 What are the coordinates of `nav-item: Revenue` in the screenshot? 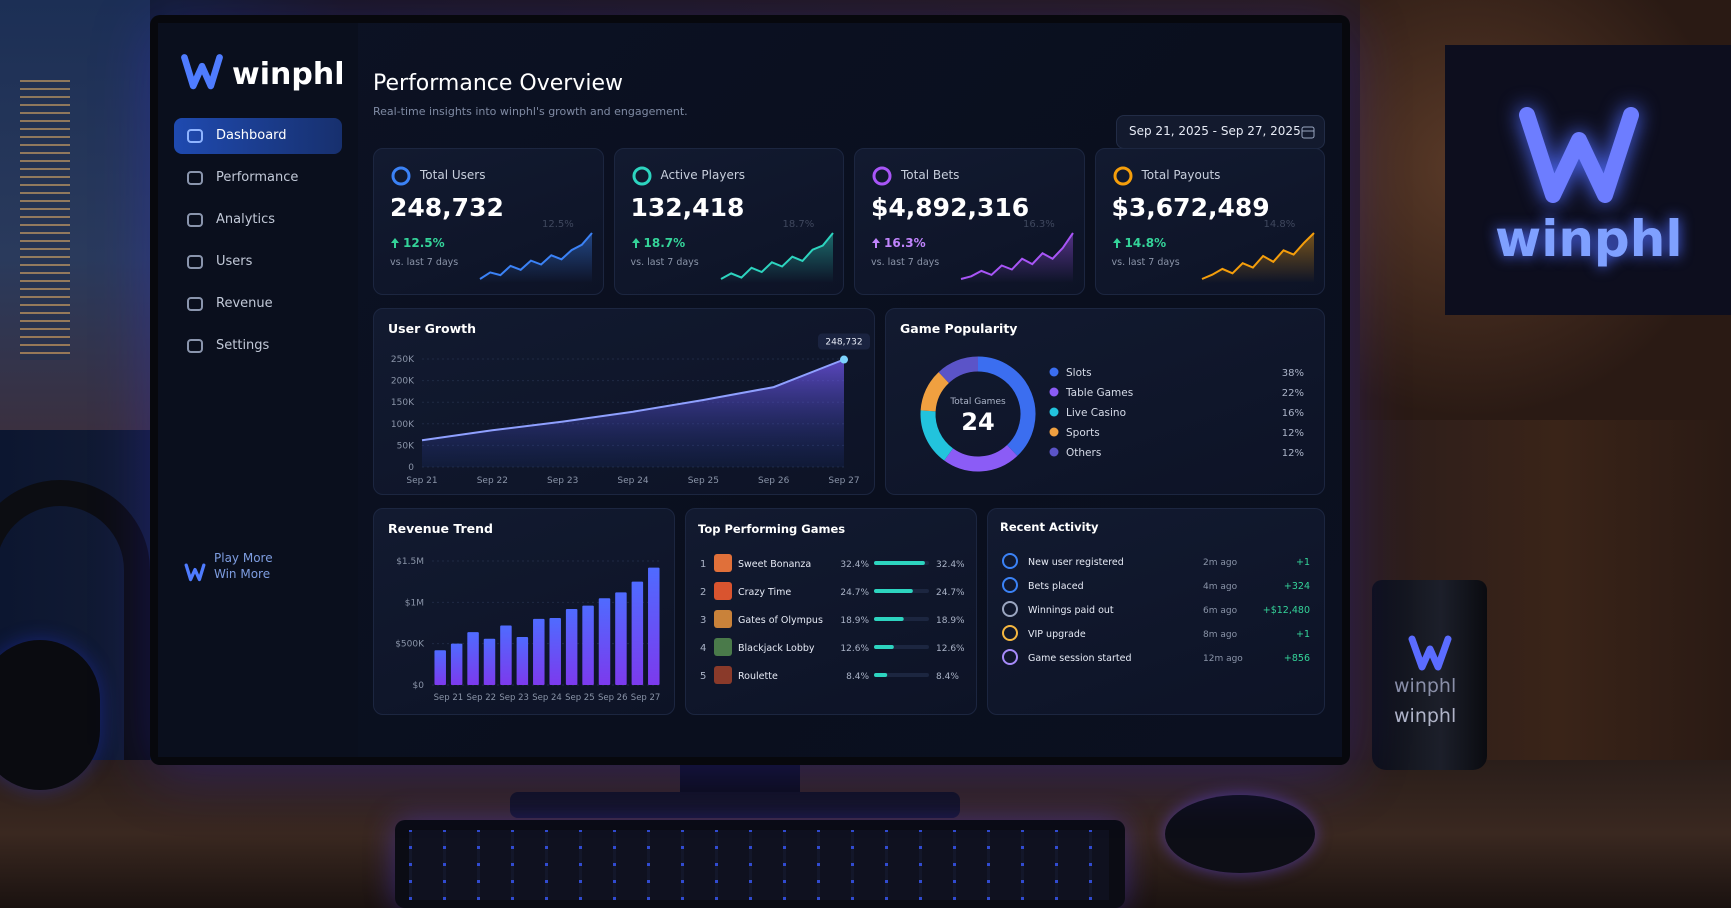 It's located at (258, 304).